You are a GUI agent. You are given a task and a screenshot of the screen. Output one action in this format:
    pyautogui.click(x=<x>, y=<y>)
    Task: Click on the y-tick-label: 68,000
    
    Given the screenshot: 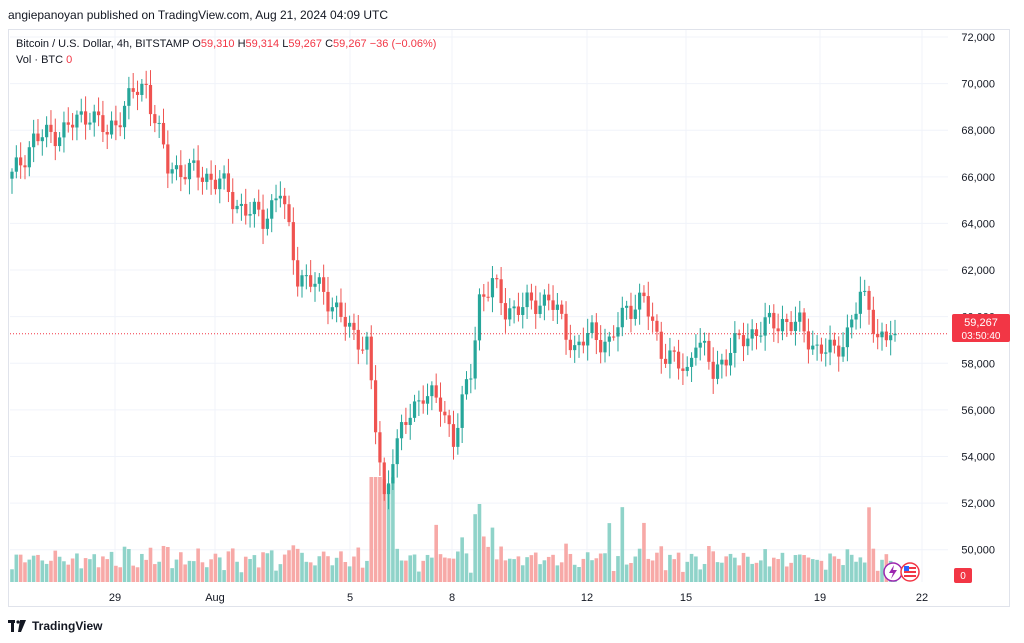 What is the action you would take?
    pyautogui.click(x=978, y=131)
    